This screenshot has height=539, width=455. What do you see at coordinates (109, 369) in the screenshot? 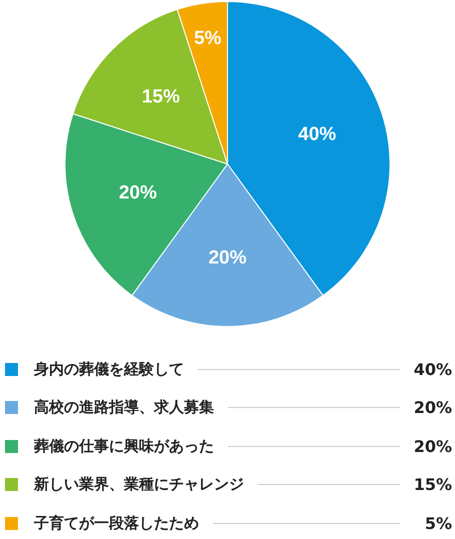
I see `legend-label: 身内の葬儀を経験して` at bounding box center [109, 369].